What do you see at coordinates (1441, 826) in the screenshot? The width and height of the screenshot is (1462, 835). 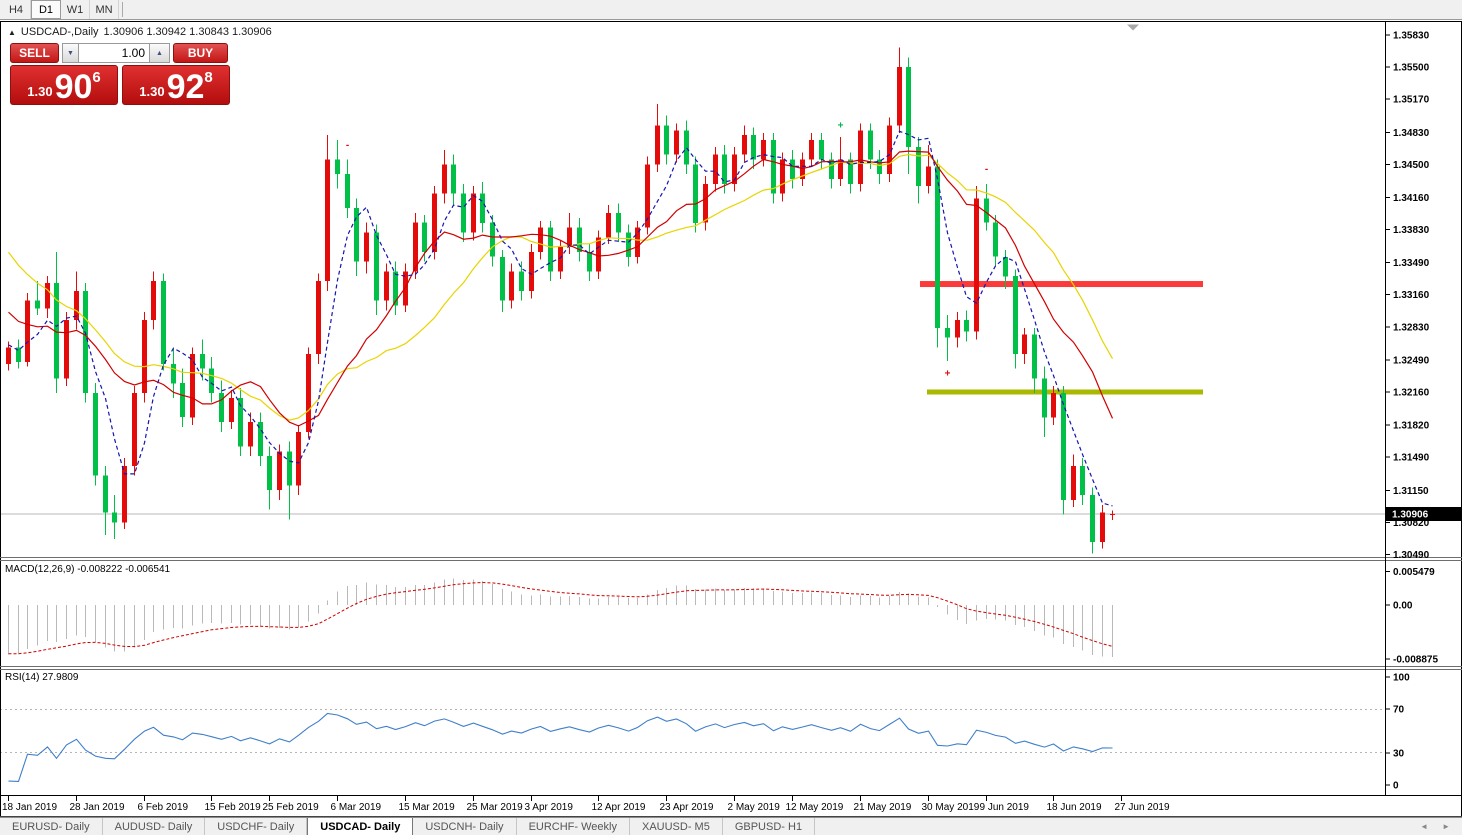 I see `tab-scroll-controls: ◄ ►` at bounding box center [1441, 826].